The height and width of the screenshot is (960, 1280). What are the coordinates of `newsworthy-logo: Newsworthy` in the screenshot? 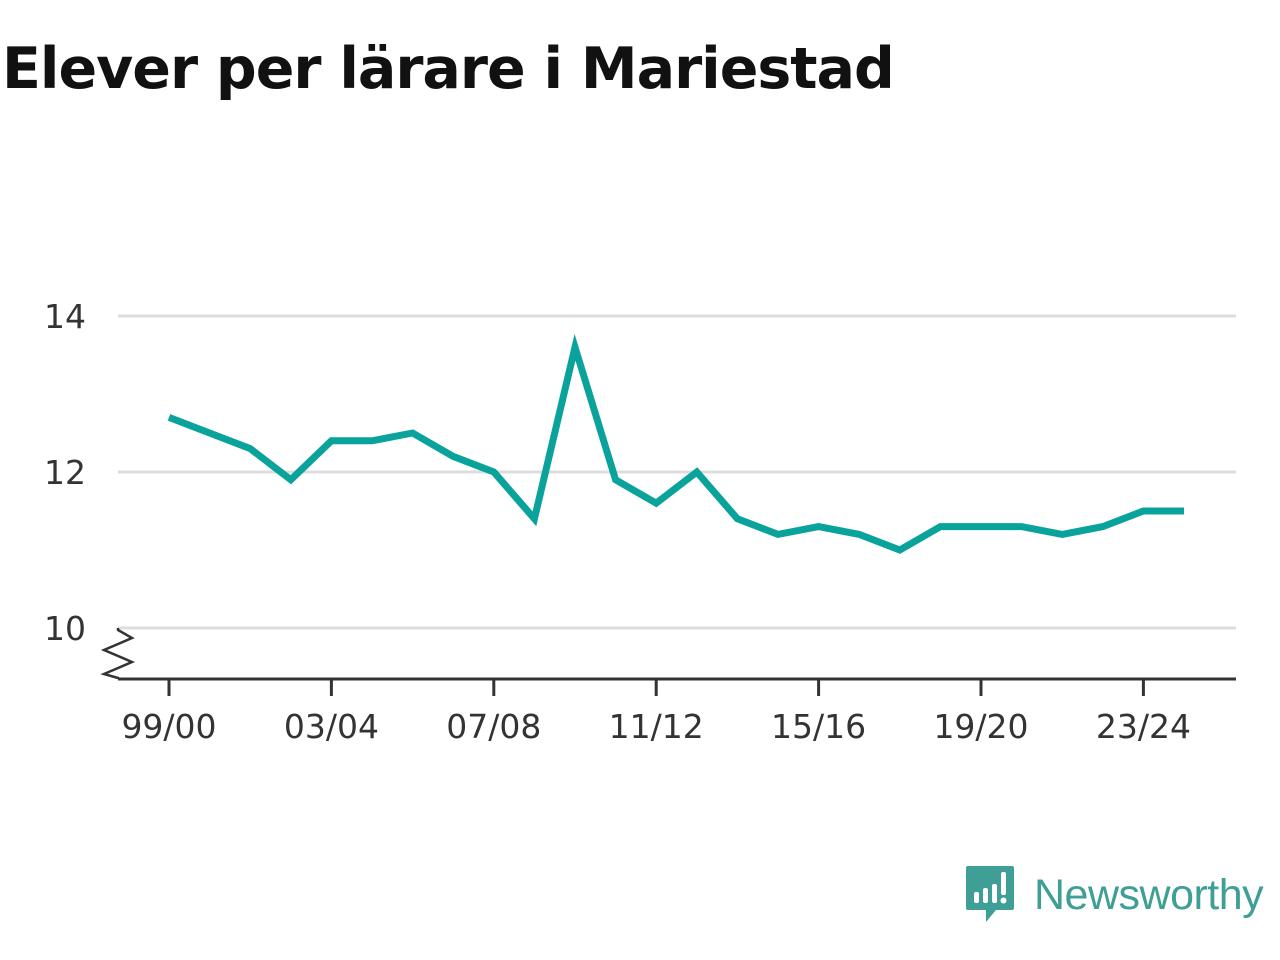 It's located at (1114, 895).